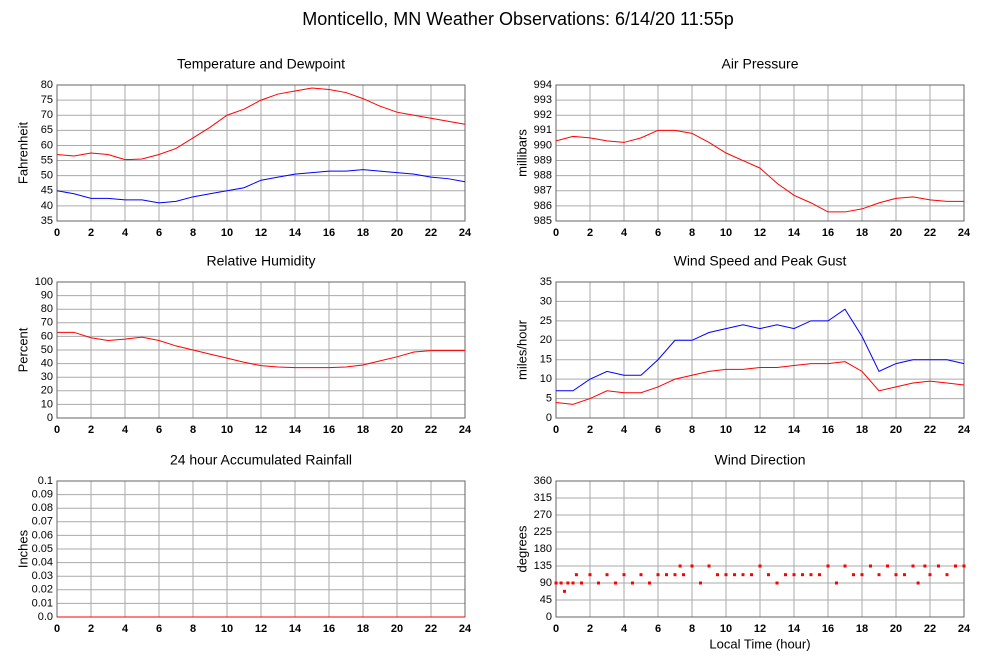 The width and height of the screenshot is (1000, 660). What do you see at coordinates (521, 153) in the screenshot?
I see `y-axis-label: millibars` at bounding box center [521, 153].